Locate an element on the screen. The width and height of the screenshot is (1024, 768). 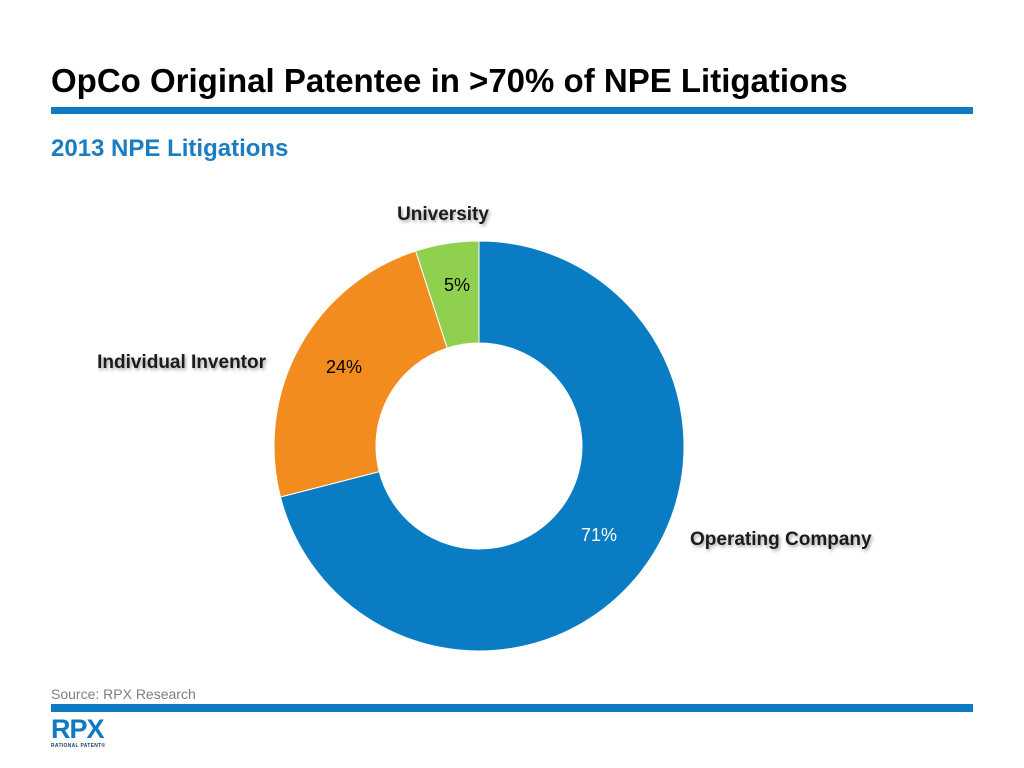
category-label: Operating Company is located at coordinates (781, 539).